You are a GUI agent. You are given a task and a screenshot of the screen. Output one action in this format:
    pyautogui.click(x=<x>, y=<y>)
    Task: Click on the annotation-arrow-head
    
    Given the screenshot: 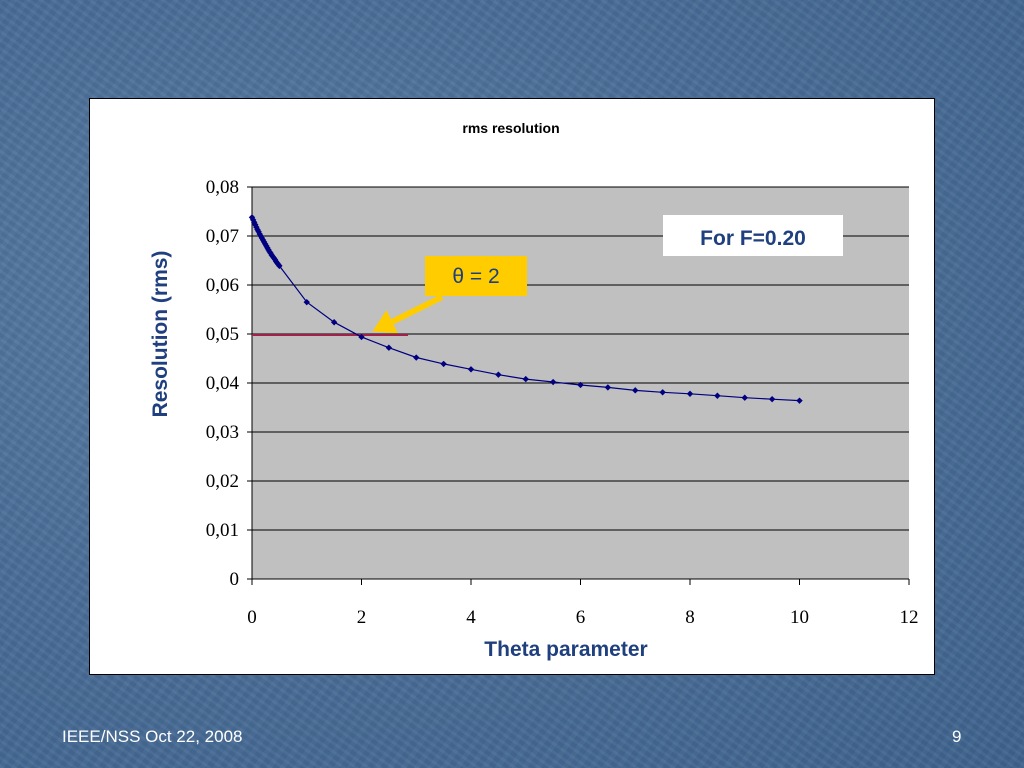 What is the action you would take?
    pyautogui.click(x=385, y=322)
    